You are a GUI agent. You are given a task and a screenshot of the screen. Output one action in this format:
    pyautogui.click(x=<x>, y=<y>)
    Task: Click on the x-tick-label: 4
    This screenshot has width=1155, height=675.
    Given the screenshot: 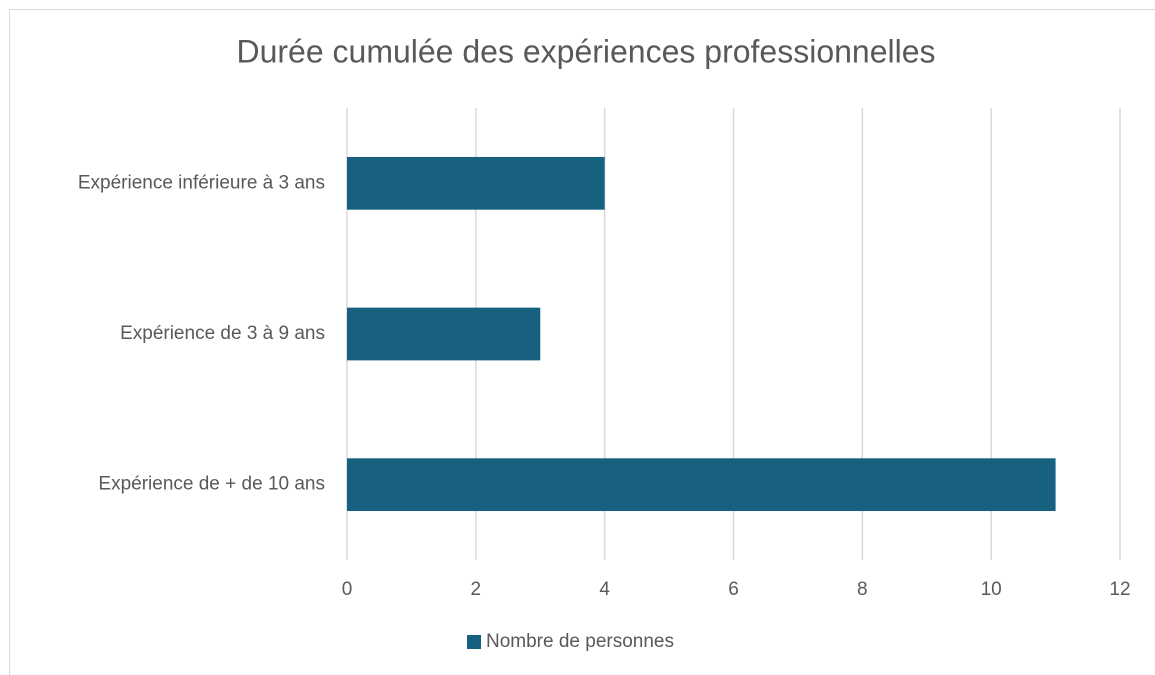 What is the action you would take?
    pyautogui.click(x=604, y=589)
    